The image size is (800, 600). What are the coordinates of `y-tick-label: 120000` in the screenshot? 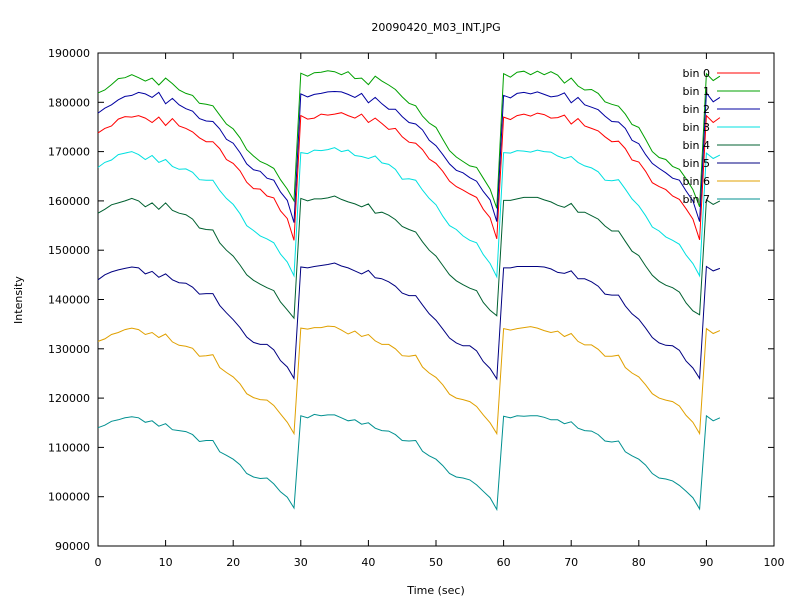 It's located at (69, 398).